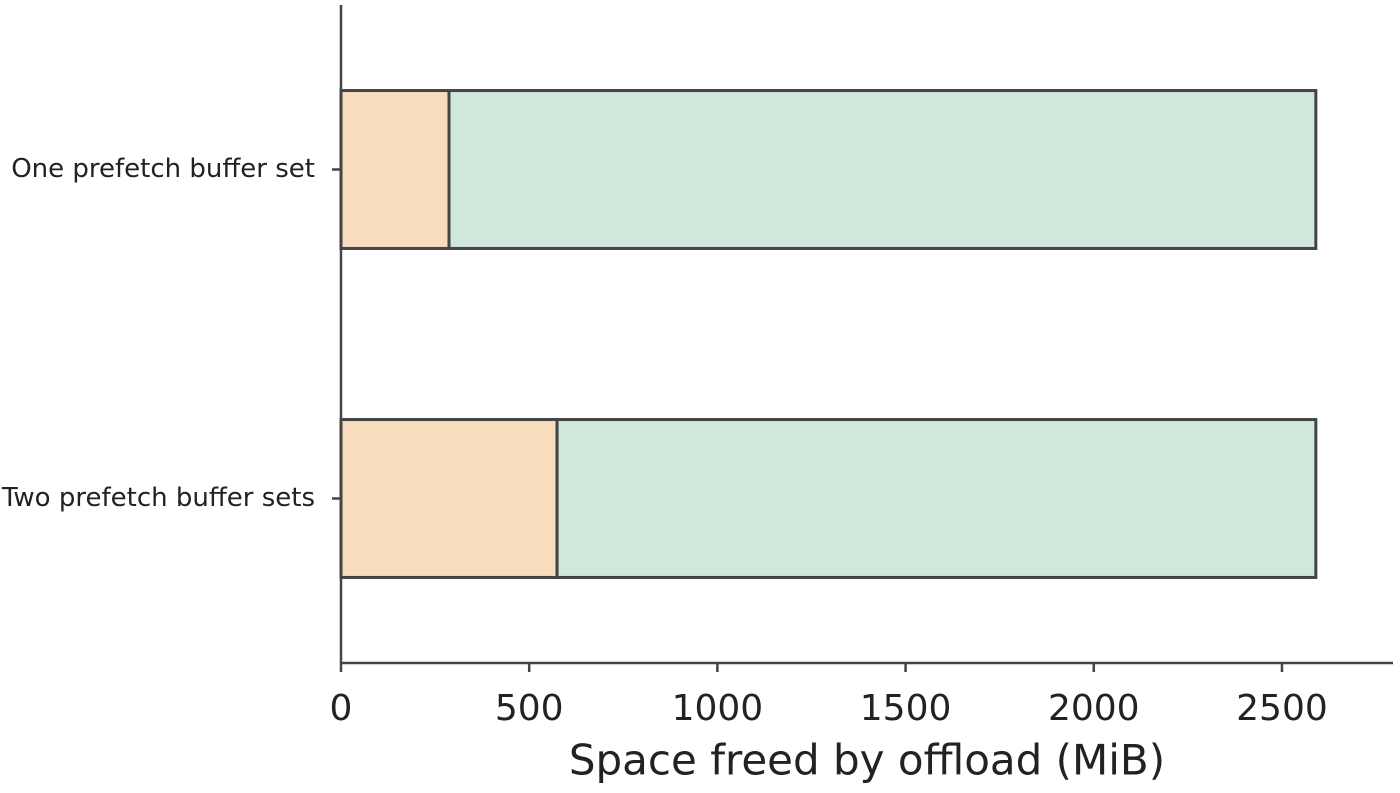  What do you see at coordinates (341, 708) in the screenshot?
I see `x-tick-label: 0` at bounding box center [341, 708].